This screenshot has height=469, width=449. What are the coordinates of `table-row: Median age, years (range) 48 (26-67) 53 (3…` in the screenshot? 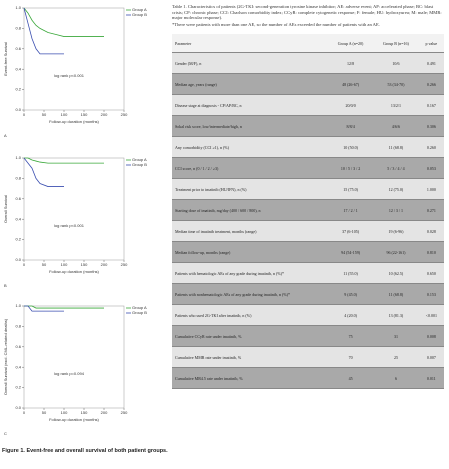 It's located at (308, 84).